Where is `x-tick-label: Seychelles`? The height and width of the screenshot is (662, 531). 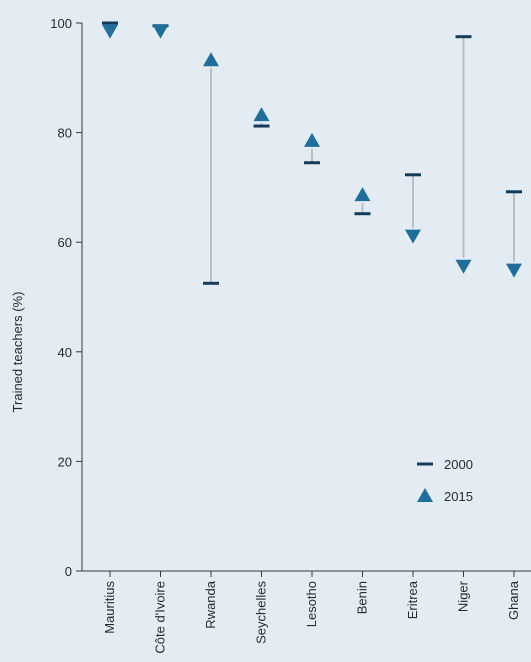 x-tick-label: Seychelles is located at coordinates (261, 612).